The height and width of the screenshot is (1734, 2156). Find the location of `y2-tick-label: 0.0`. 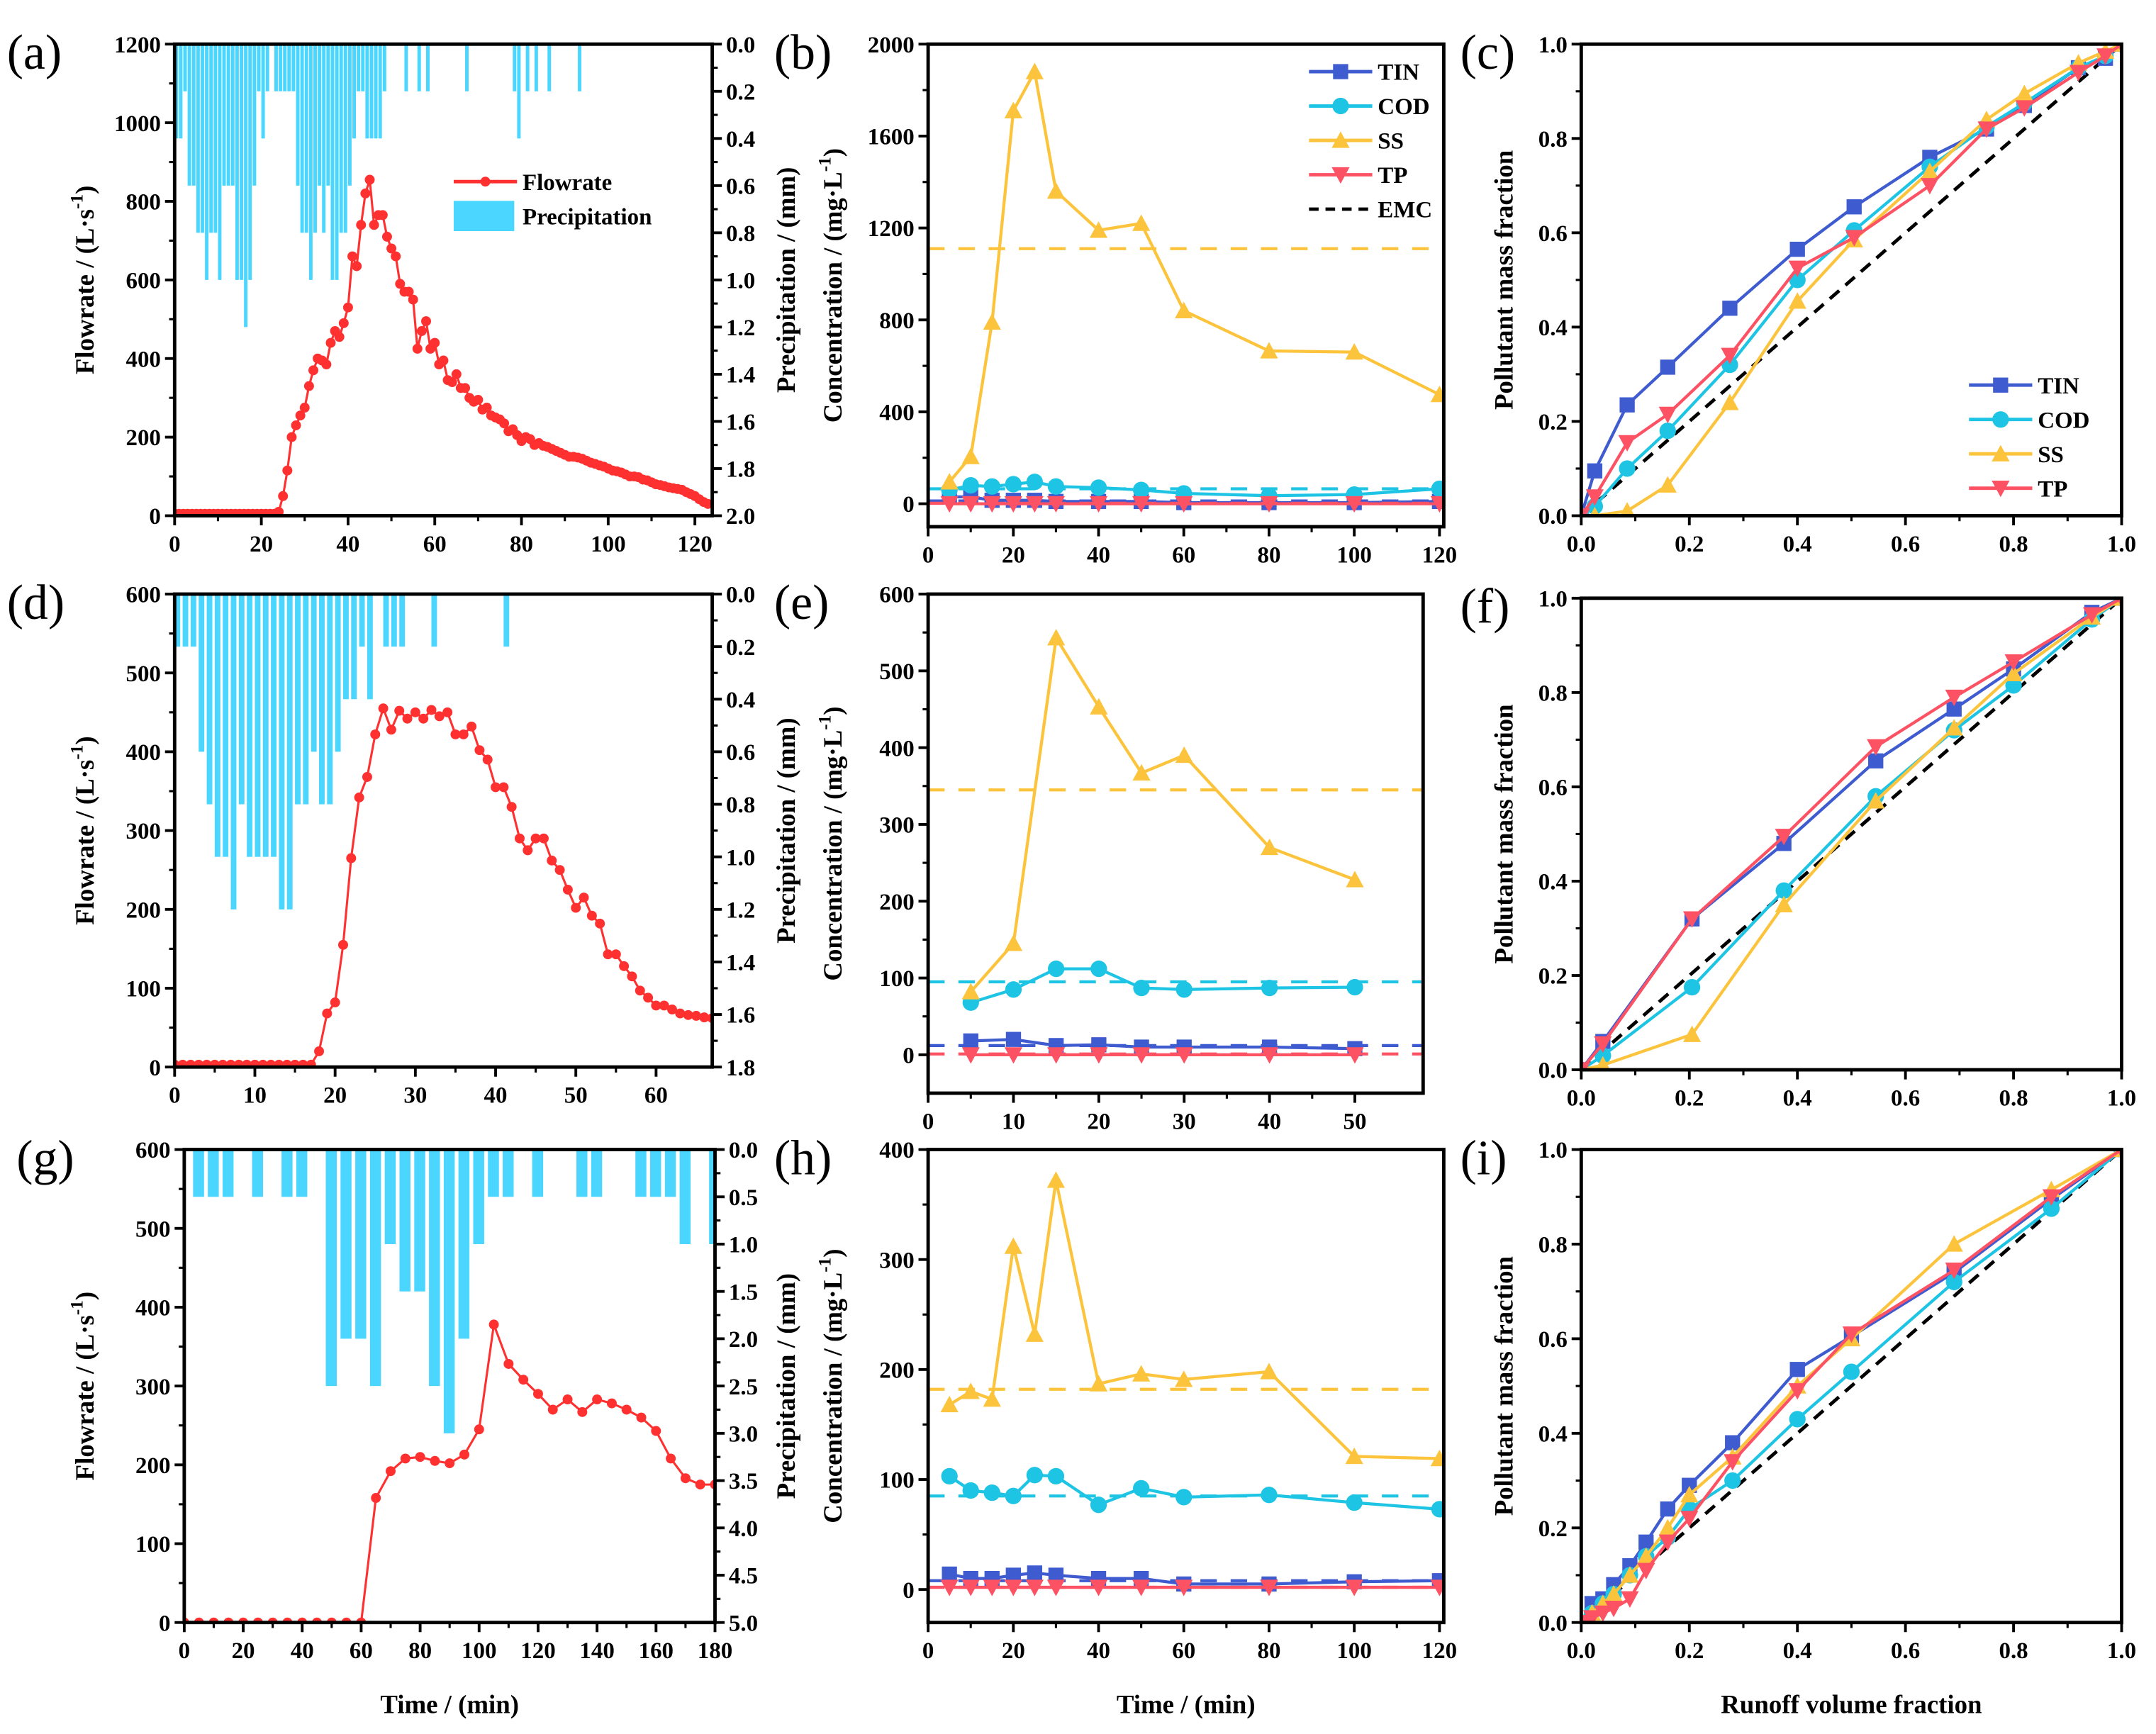

y2-tick-label: 0.0 is located at coordinates (743, 1150).